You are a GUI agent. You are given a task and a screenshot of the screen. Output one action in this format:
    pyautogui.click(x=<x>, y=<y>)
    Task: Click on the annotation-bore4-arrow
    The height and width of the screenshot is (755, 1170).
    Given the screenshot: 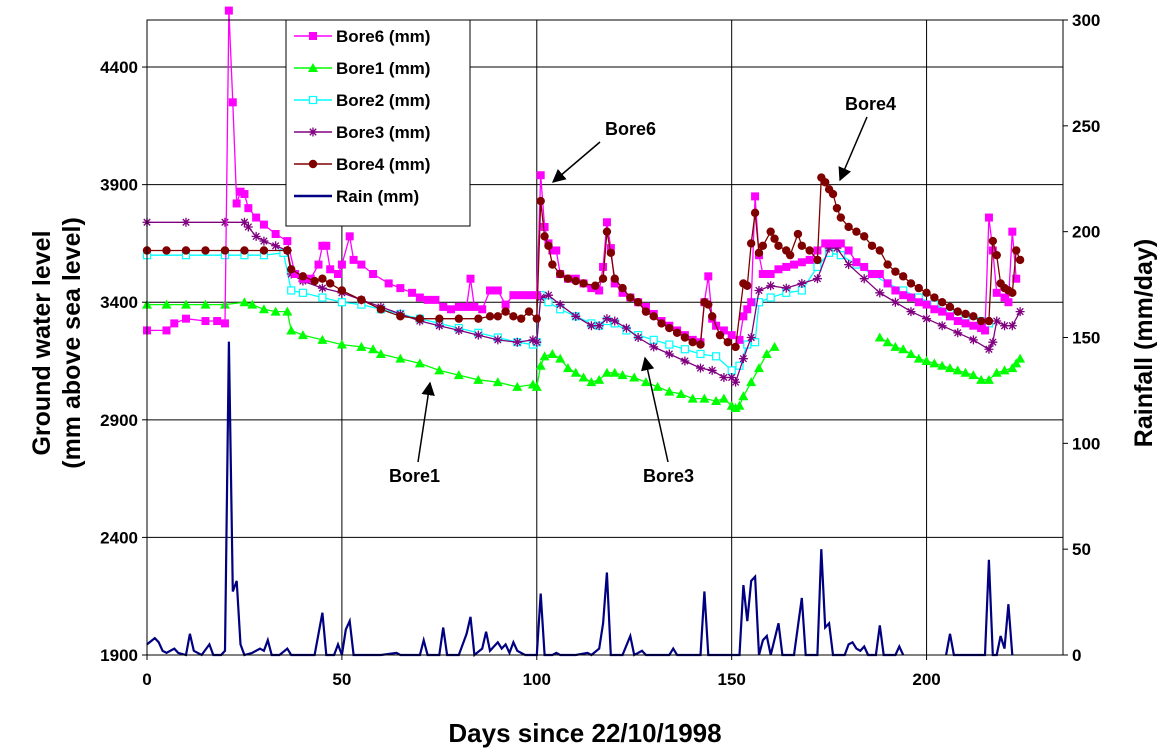 What is the action you would take?
    pyautogui.click(x=853, y=149)
    